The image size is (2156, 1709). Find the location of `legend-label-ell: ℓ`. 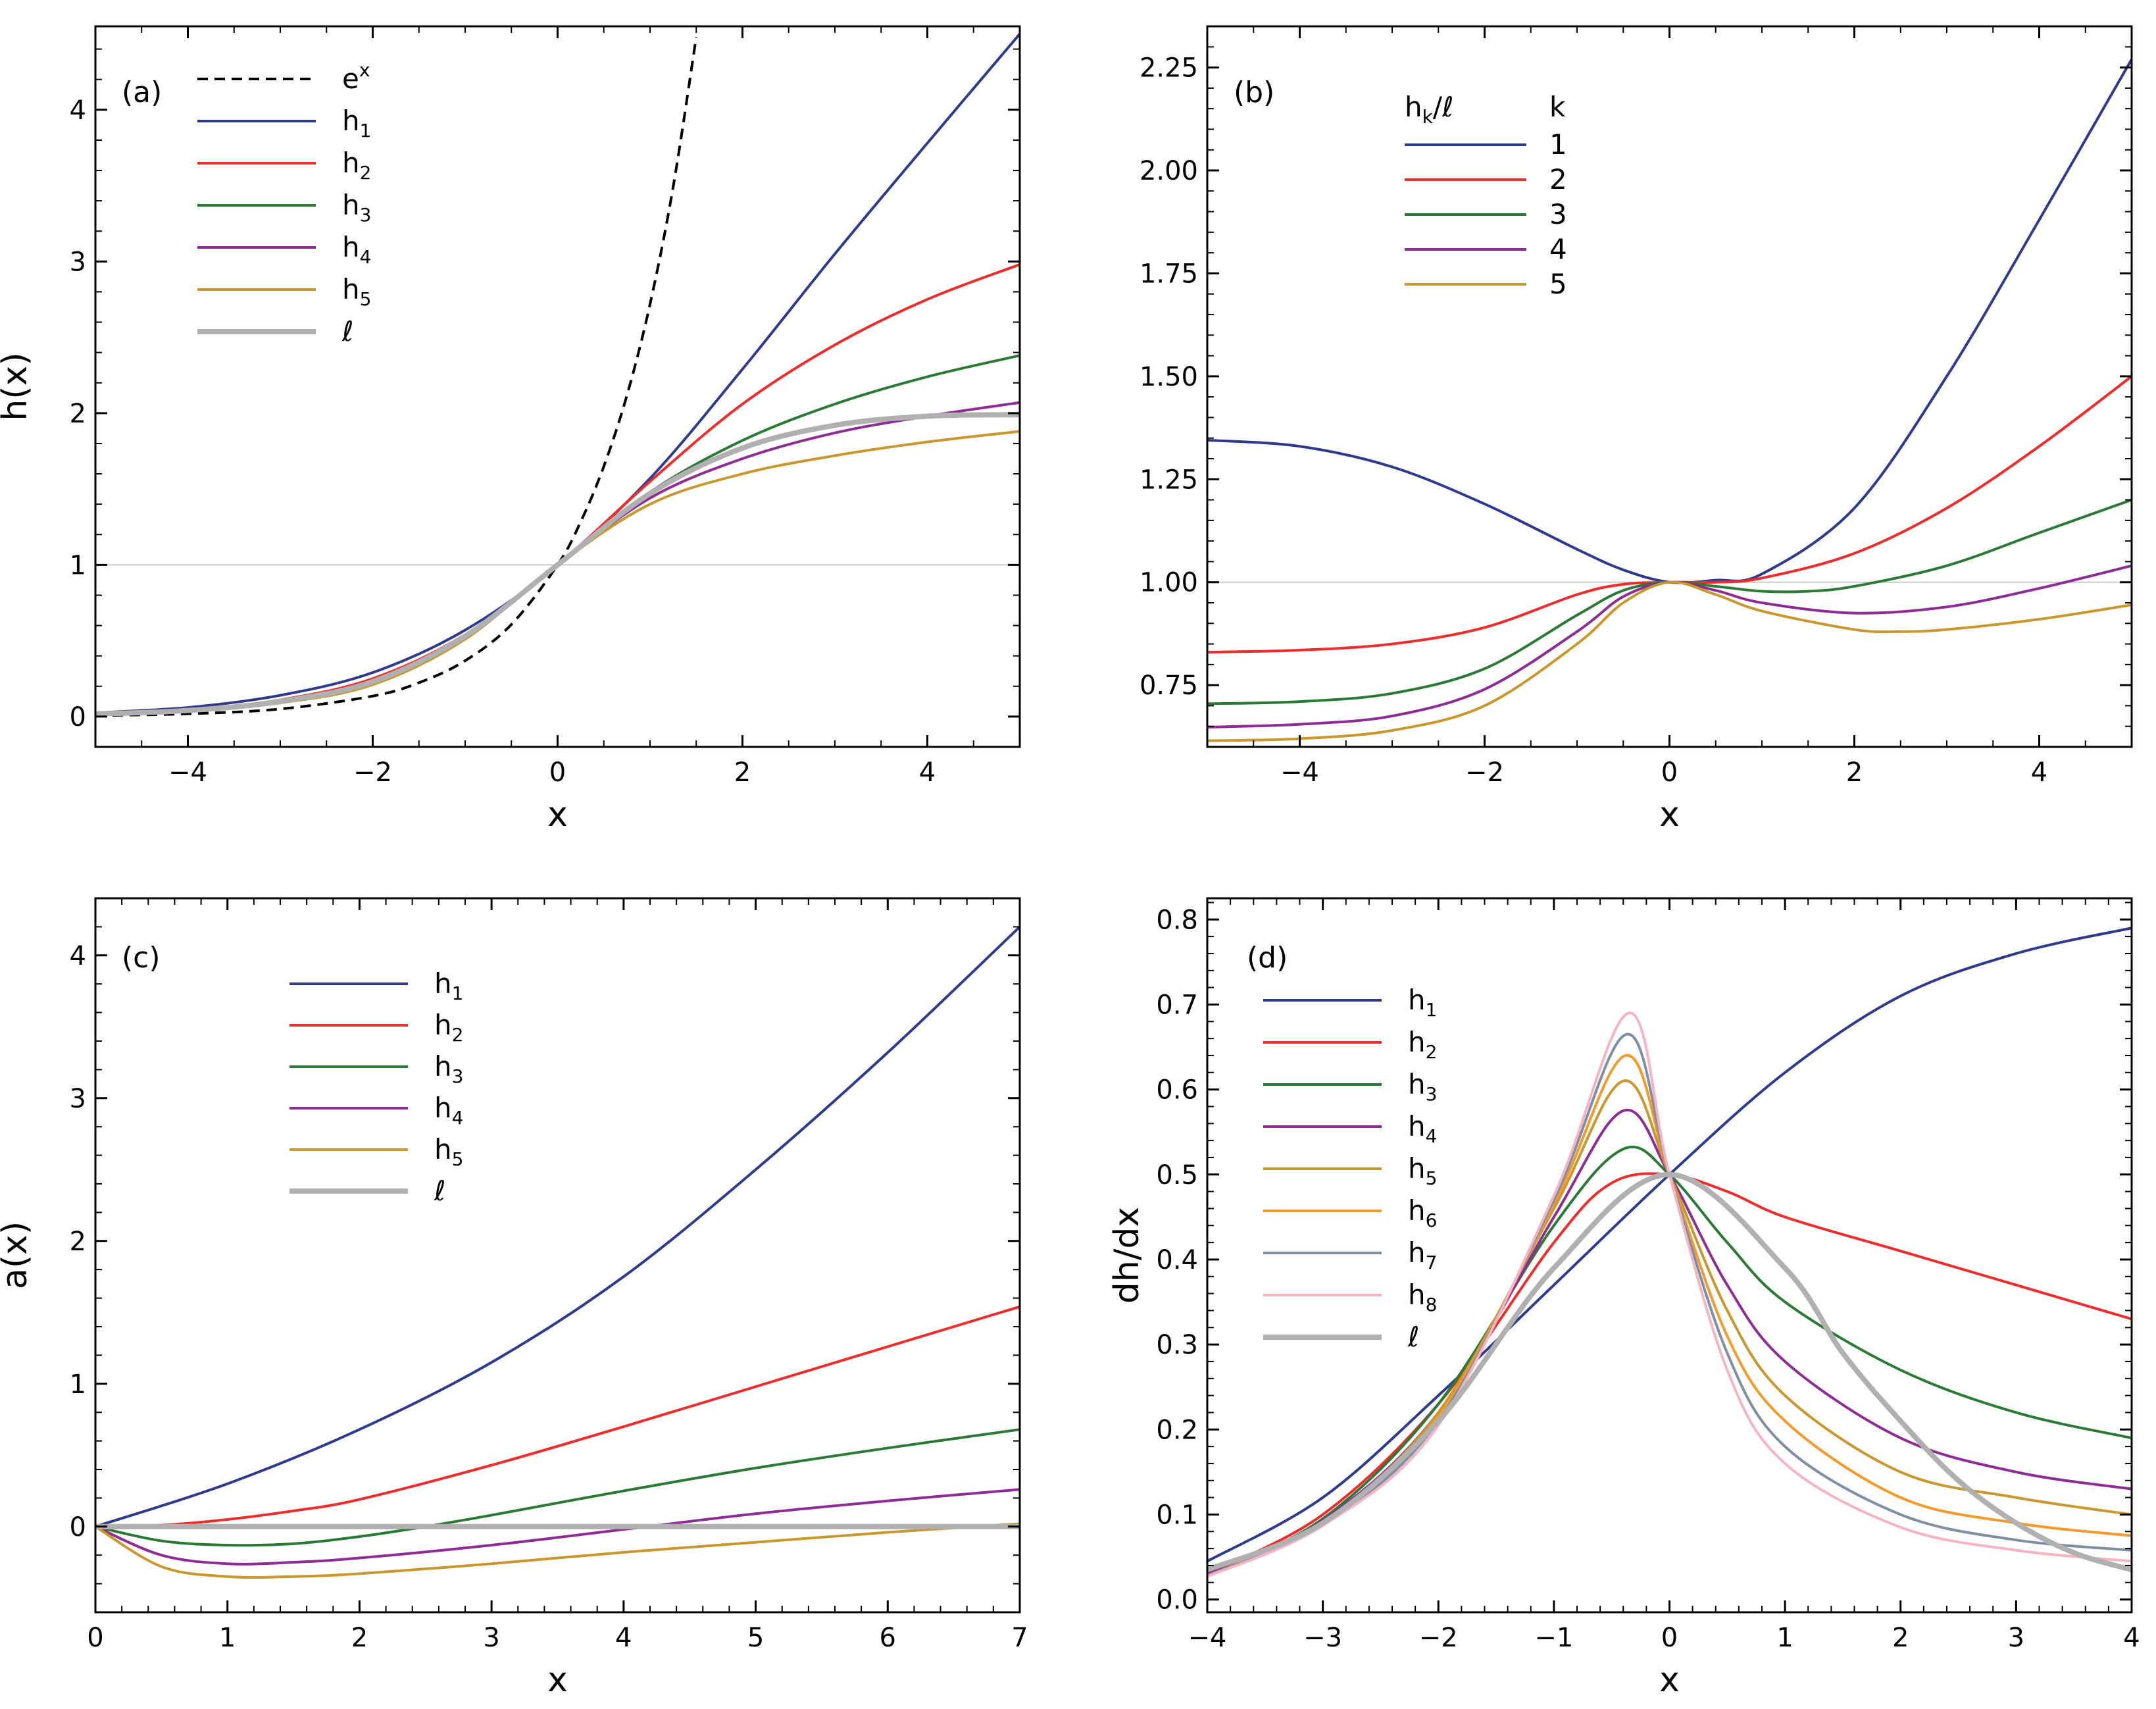

legend-label-ell: ℓ is located at coordinates (347, 331).